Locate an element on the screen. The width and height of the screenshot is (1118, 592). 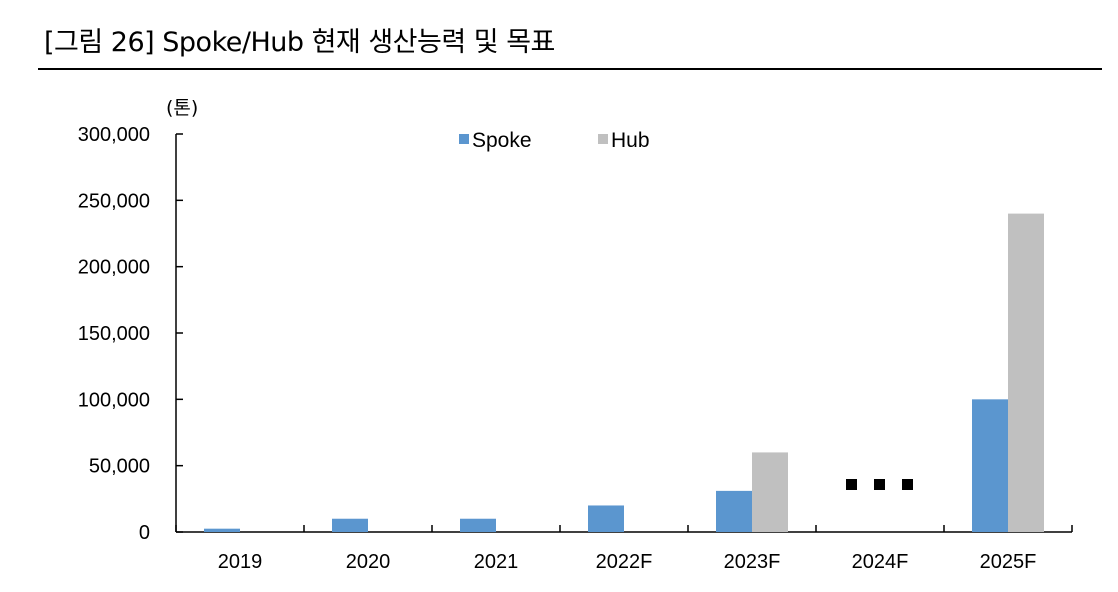
figure-title: [그림 26] Spoke/Hub 현재 생산능력 및 목표 is located at coordinates (299, 42).